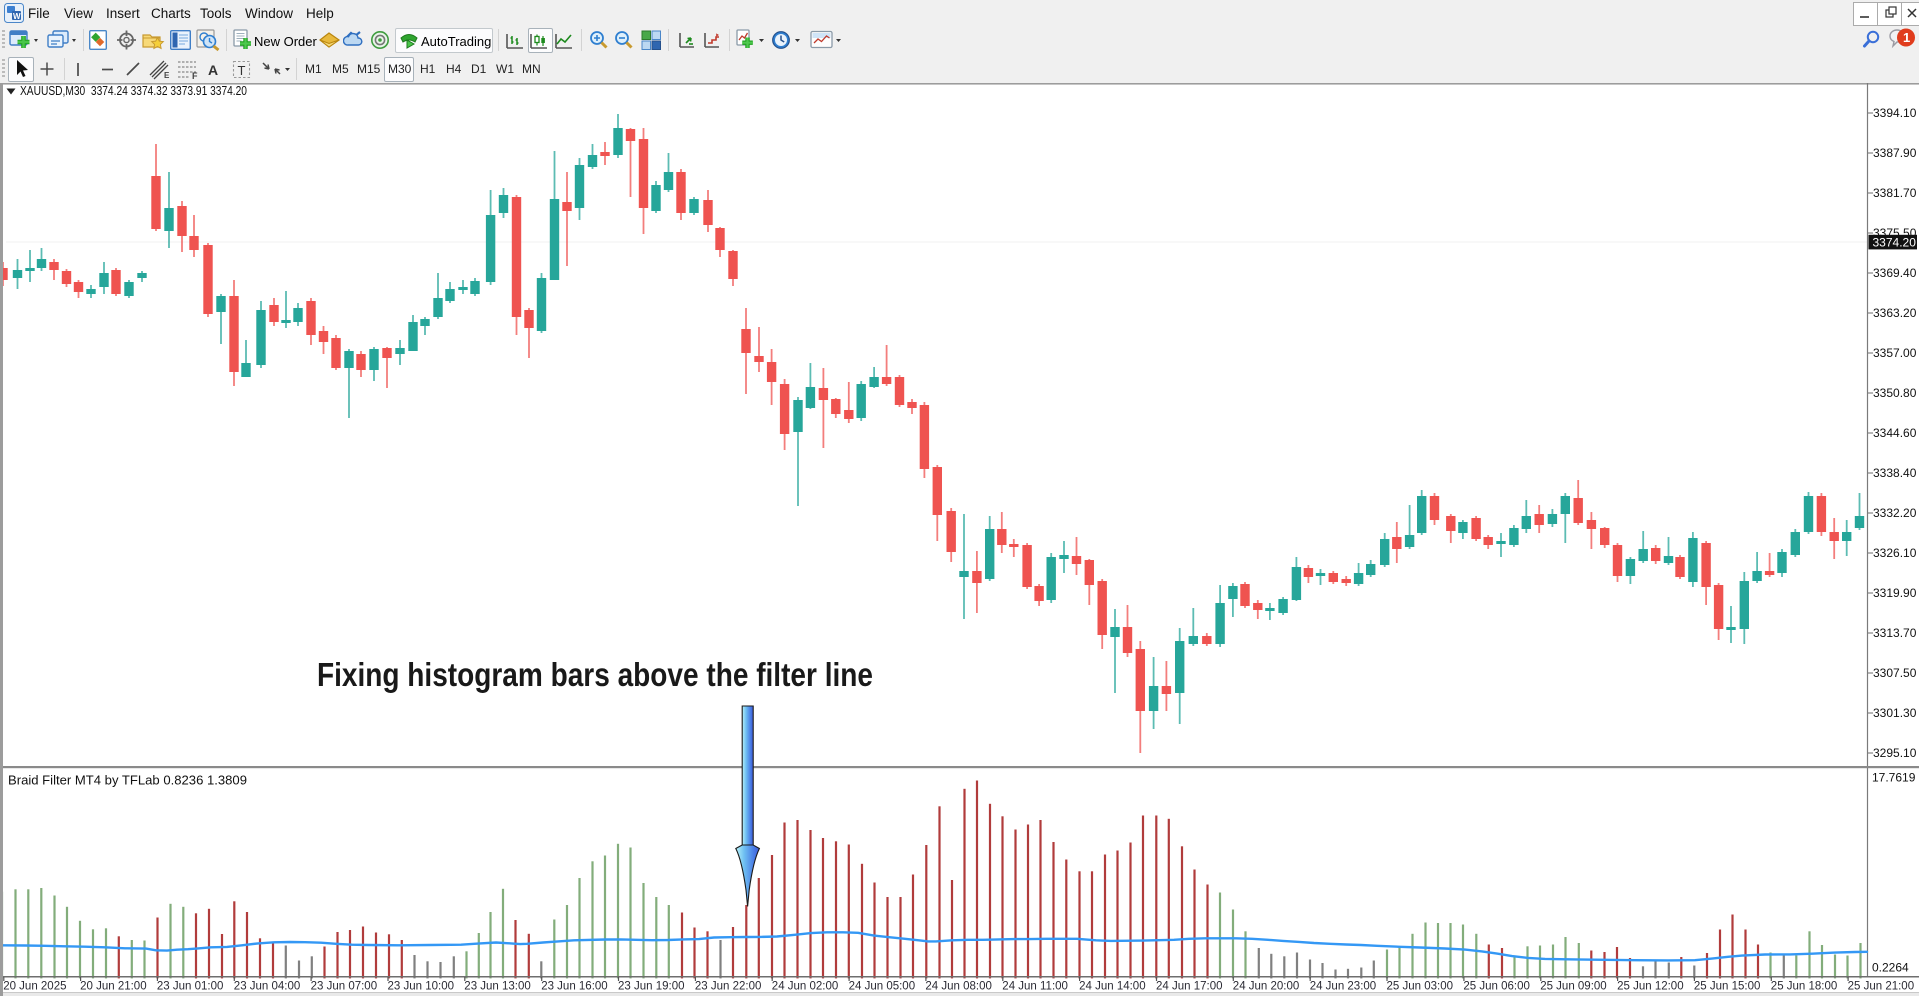 This screenshot has height=996, width=1919. Describe the element at coordinates (1895, 193) in the screenshot. I see `svg-text: 3381.70` at that location.